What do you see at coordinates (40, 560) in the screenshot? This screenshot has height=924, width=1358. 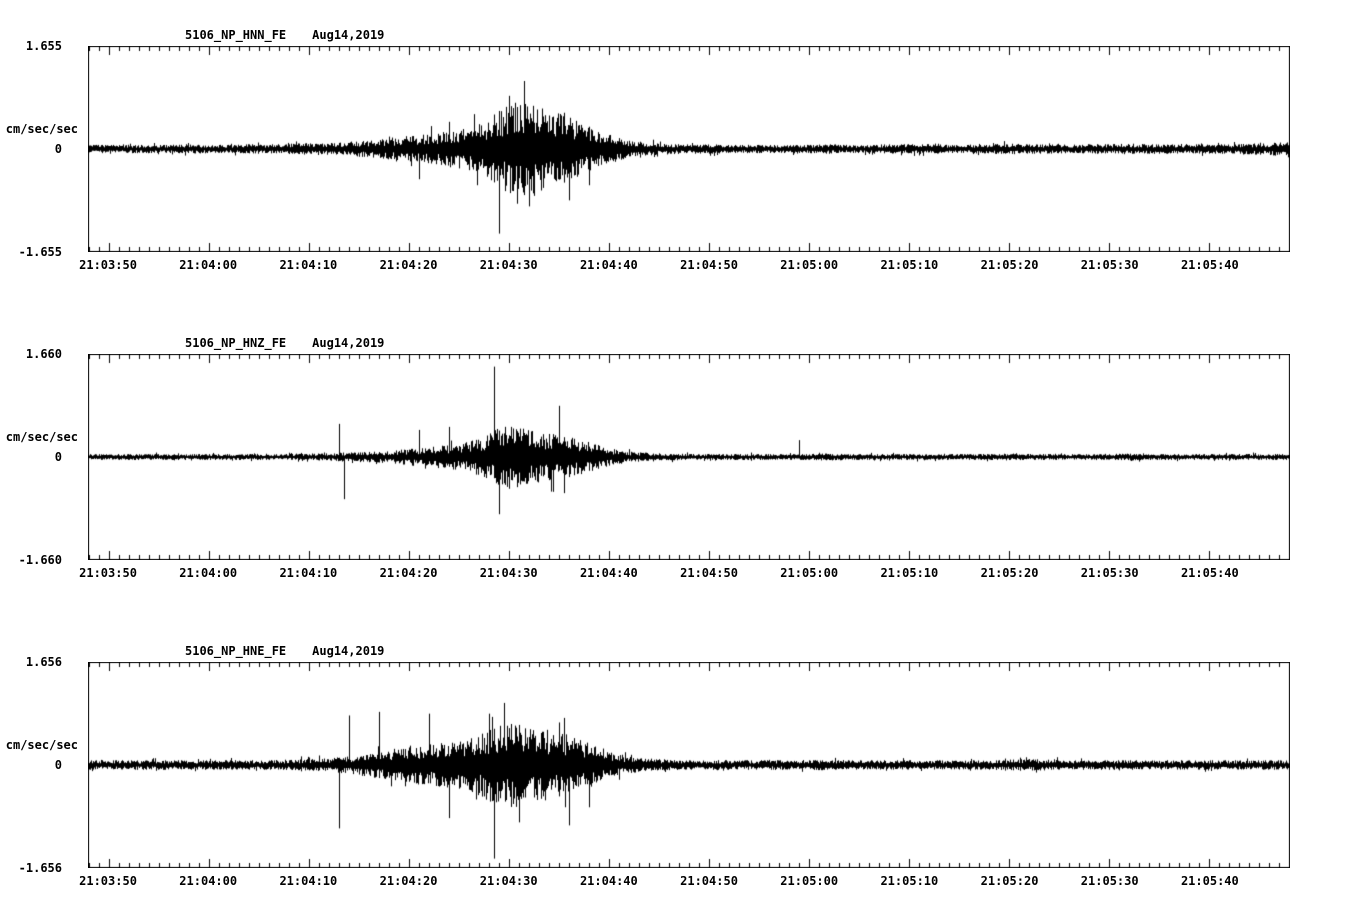 I see `y-tick-min: -1.660` at bounding box center [40, 560].